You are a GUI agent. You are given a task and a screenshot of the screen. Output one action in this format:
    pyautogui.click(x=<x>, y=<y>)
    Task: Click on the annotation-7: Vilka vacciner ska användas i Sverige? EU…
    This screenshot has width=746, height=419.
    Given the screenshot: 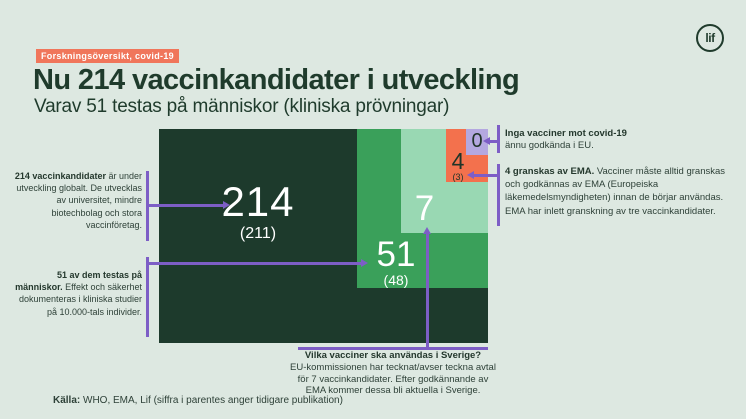 What is the action you would take?
    pyautogui.click(x=393, y=373)
    